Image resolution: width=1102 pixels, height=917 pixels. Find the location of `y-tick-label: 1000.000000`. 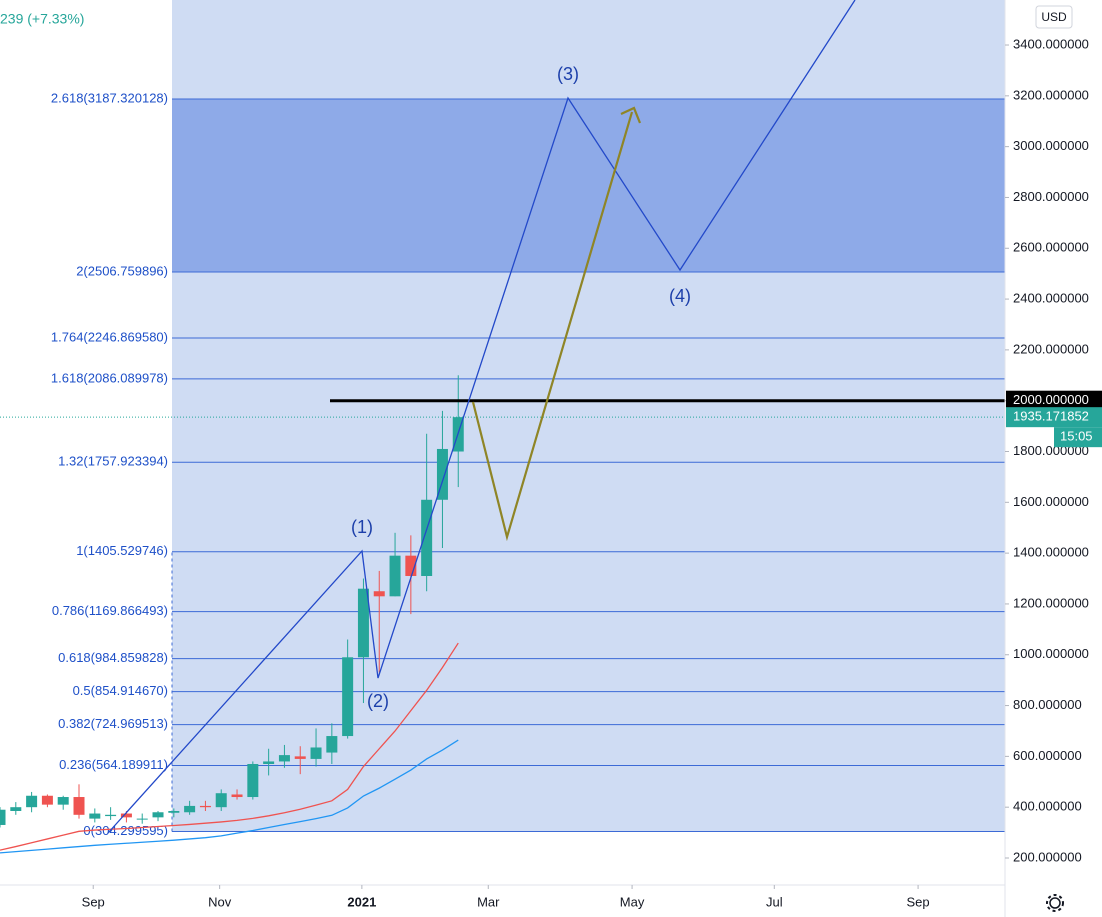

y-tick-label: 1000.000000 is located at coordinates (1051, 653).